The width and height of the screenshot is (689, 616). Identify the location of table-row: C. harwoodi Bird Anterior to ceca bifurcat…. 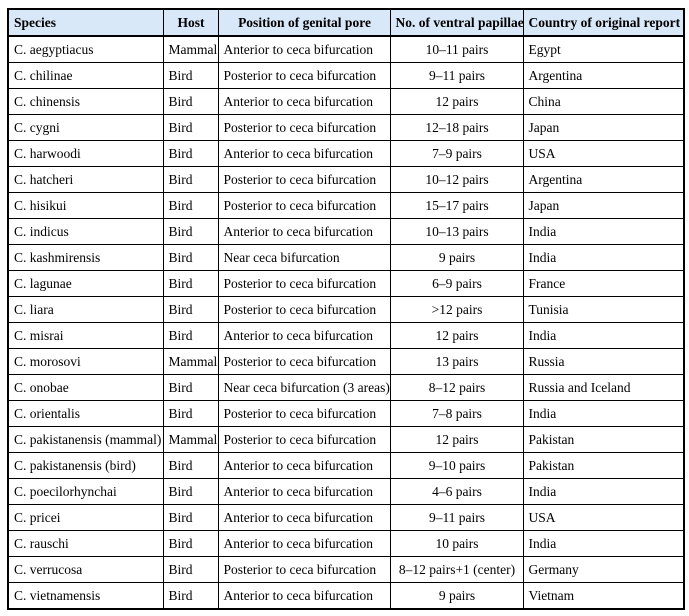
(346, 153).